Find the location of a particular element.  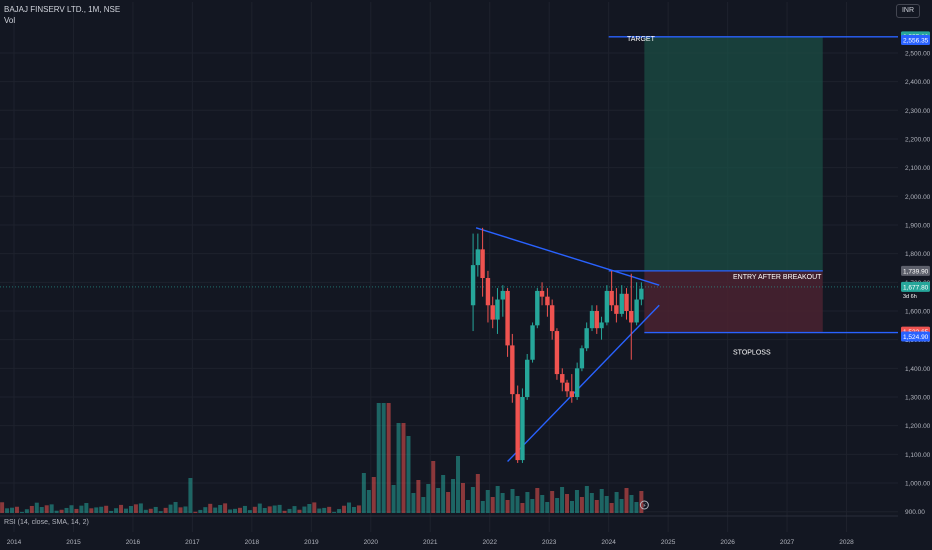

volume-label: Vol is located at coordinates (10, 20).